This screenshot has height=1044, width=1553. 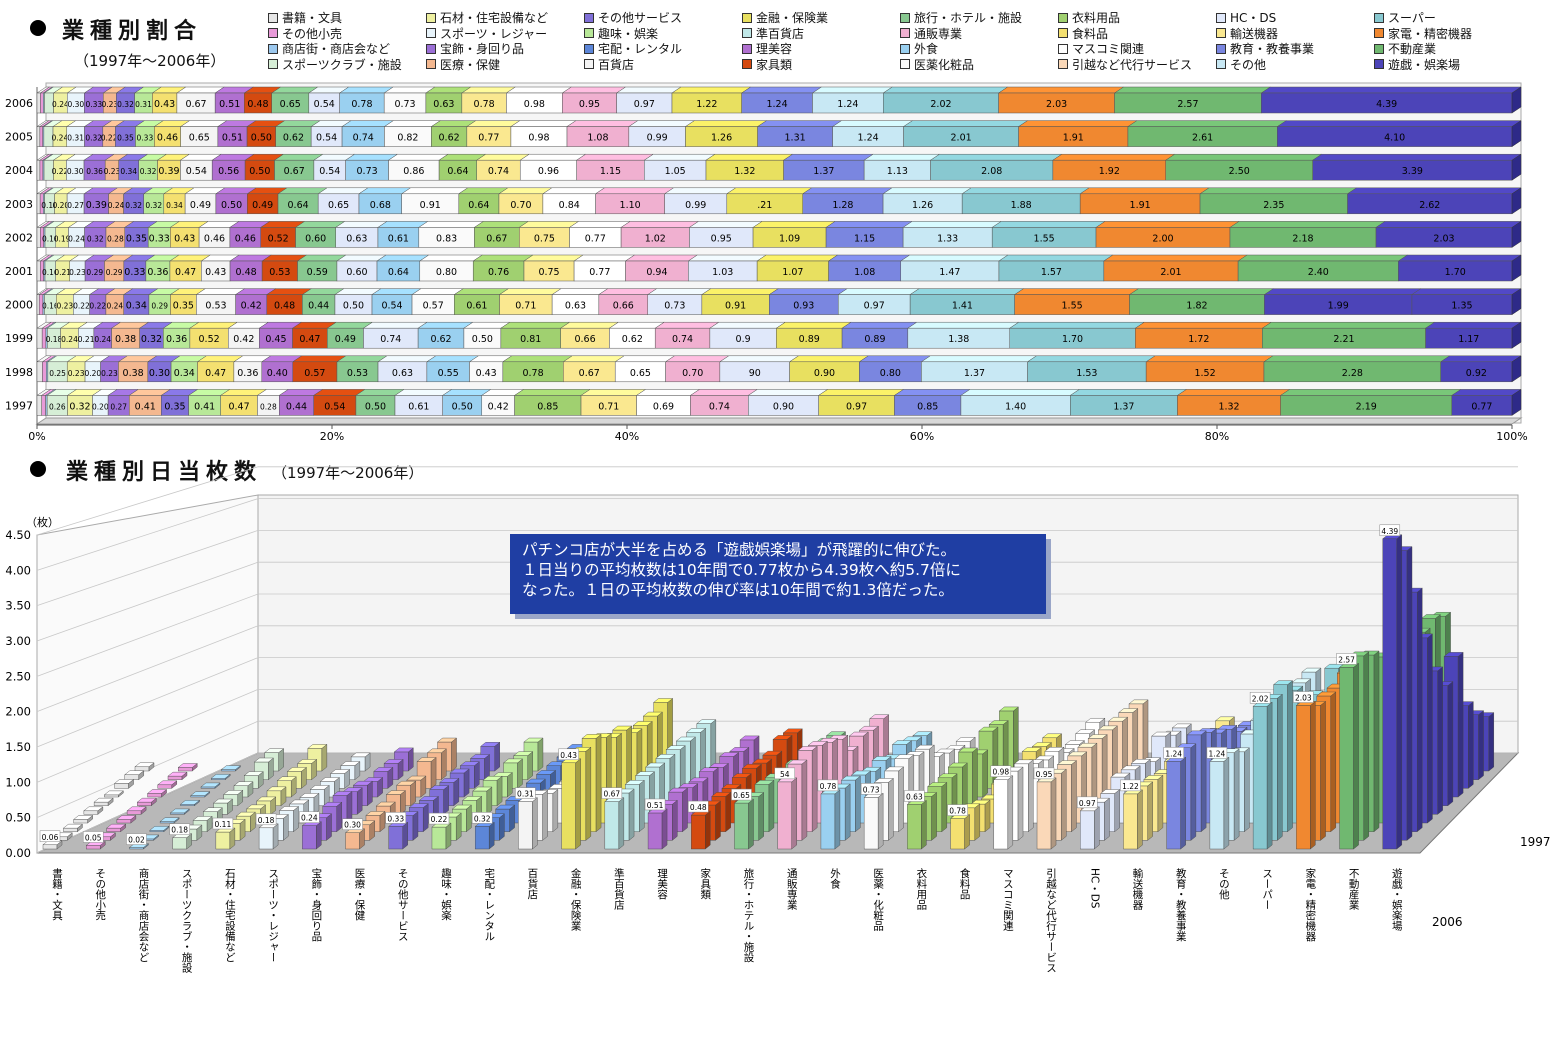 What do you see at coordinates (1386, 104) in the screenshot?
I see `data-label: 4.39` at bounding box center [1386, 104].